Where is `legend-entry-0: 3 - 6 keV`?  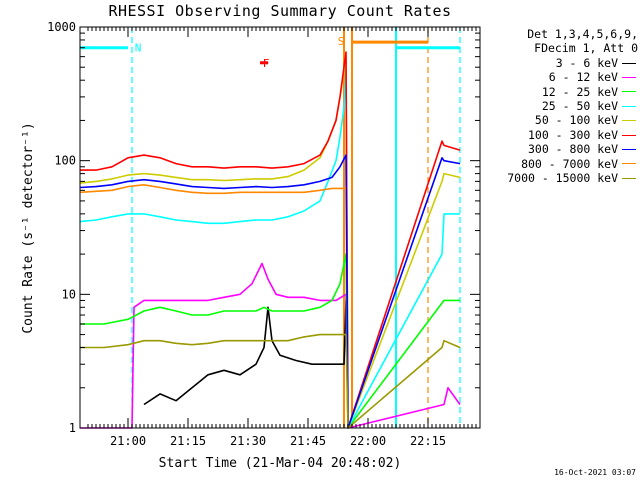
legend-entry-0: 3 - 6 keV is located at coordinates (558, 63).